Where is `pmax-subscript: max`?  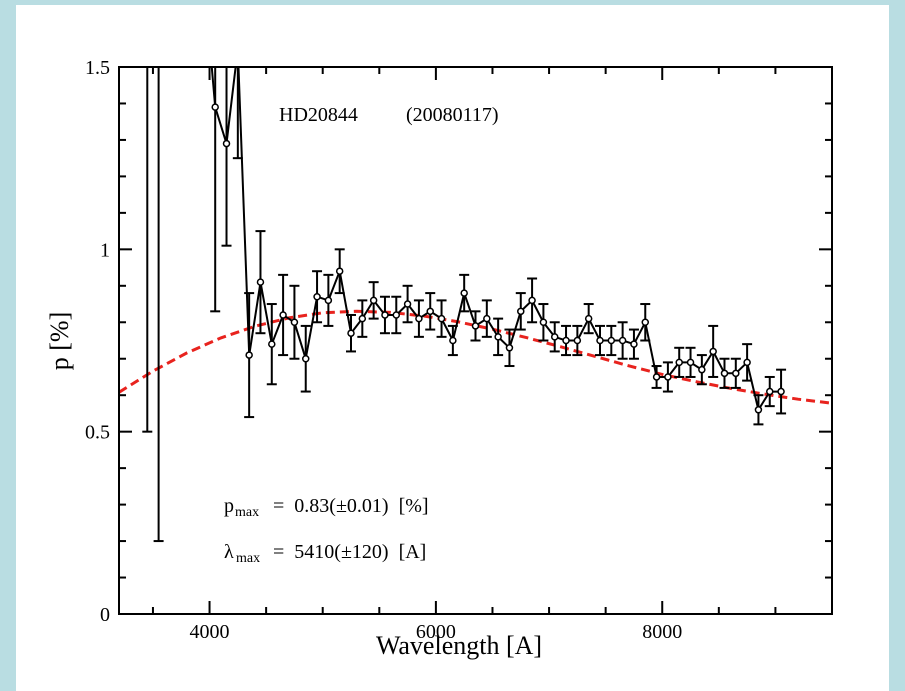 pmax-subscript: max is located at coordinates (247, 512).